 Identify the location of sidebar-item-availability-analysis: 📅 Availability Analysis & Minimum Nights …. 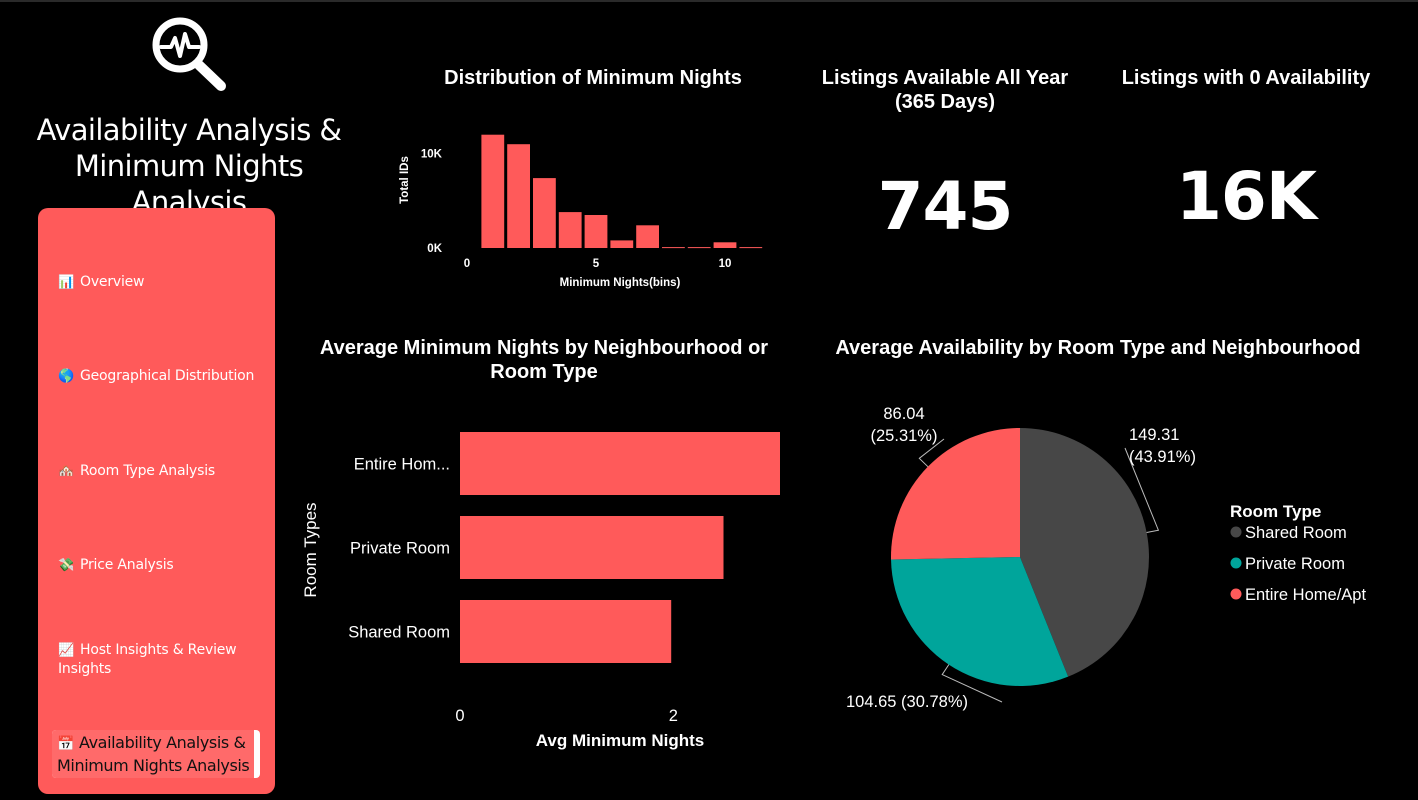
(156, 754).